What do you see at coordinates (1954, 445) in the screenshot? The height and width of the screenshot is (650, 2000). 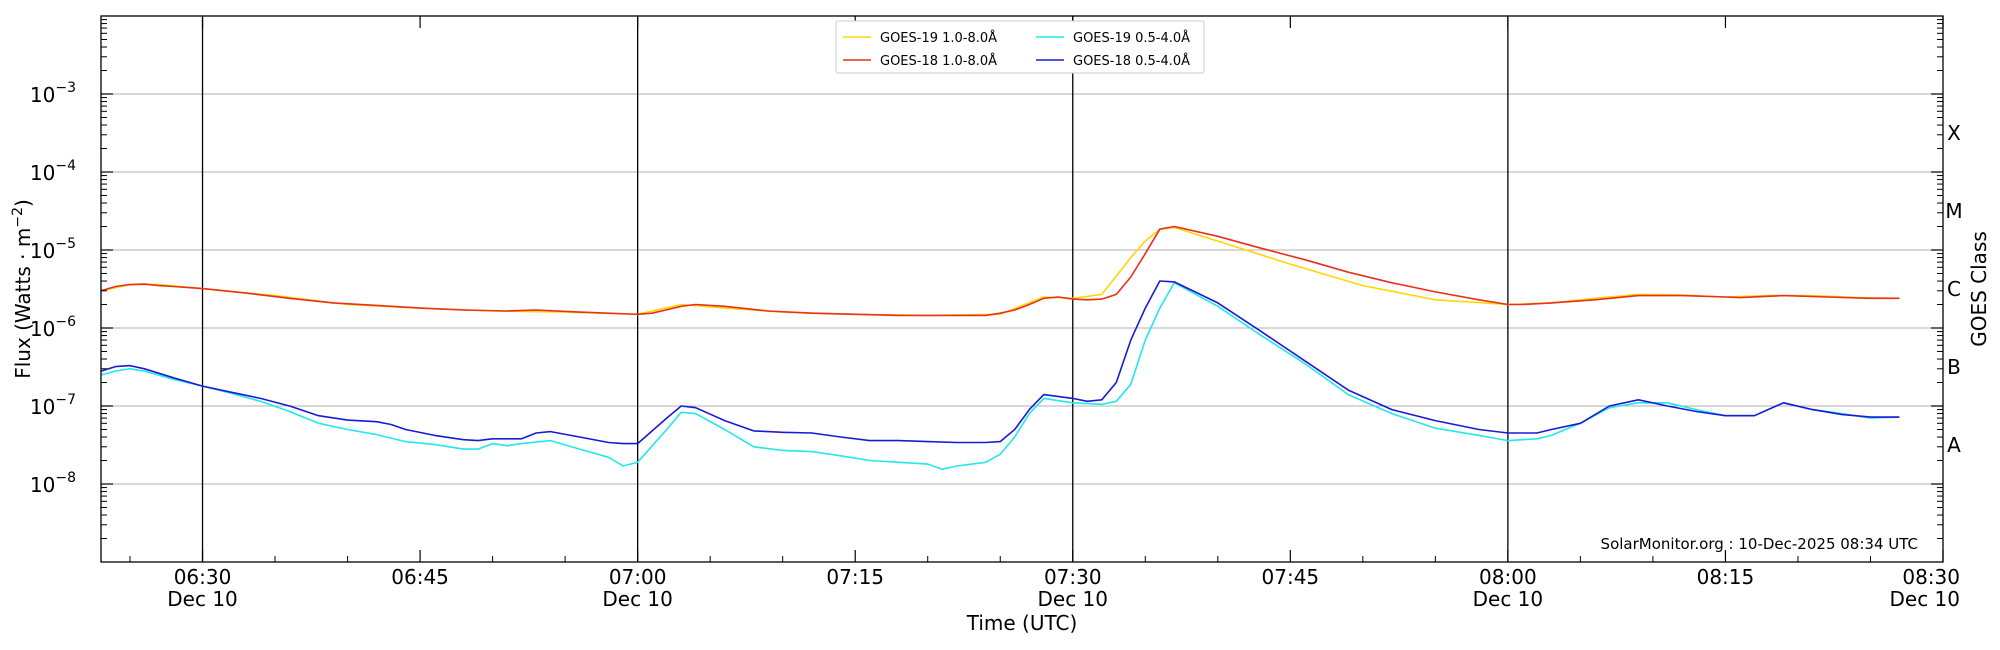 I see `goes-class-label: A` at bounding box center [1954, 445].